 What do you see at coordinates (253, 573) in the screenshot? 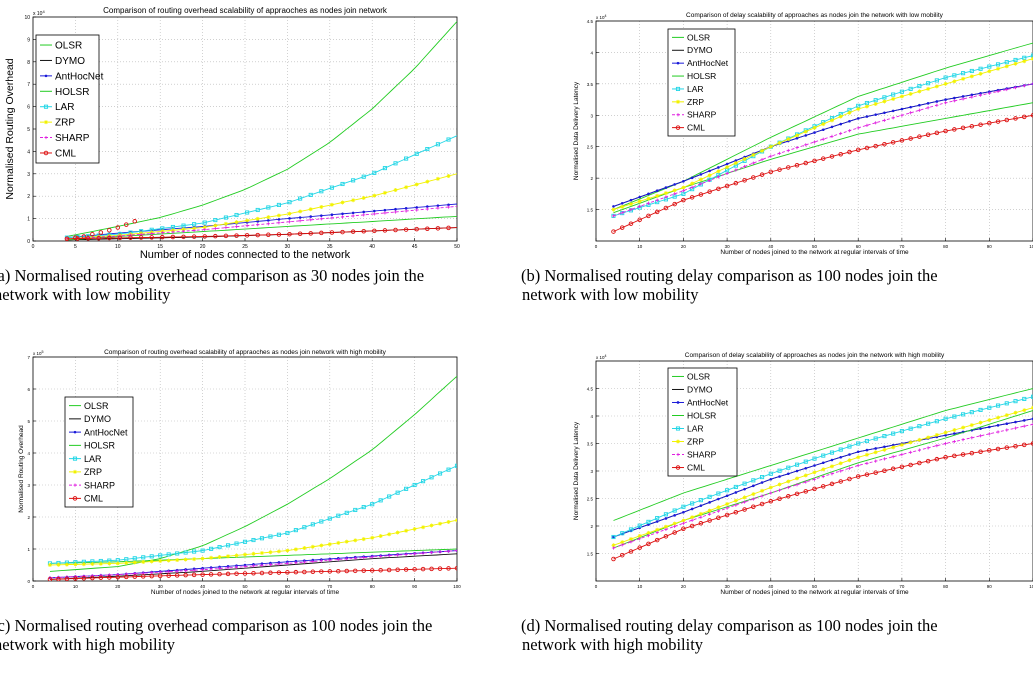
I see `series-line-cml` at bounding box center [253, 573].